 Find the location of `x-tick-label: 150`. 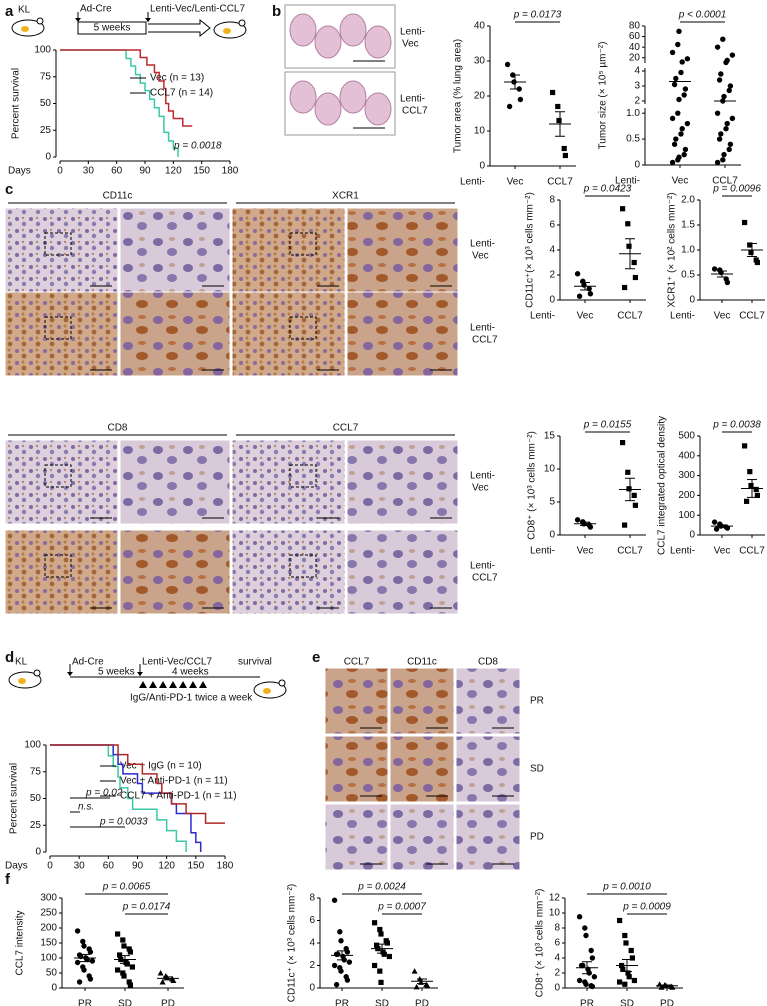

x-tick-label: 150 is located at coordinates (201, 171).